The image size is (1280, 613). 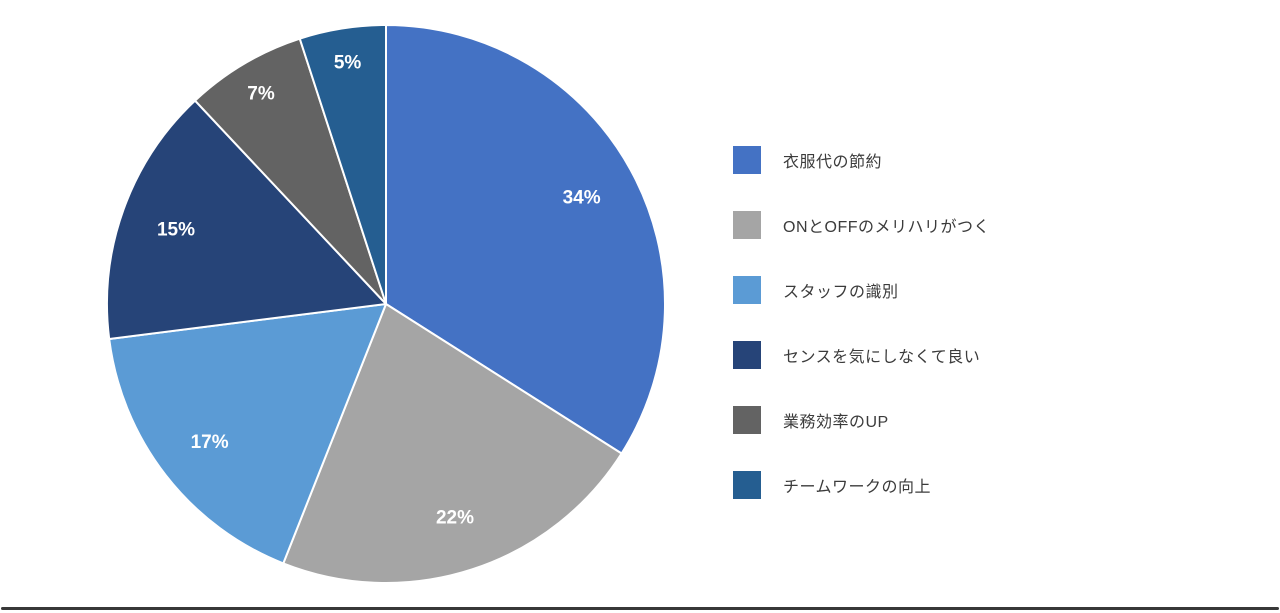 I want to click on legend-item-3: スタッフの識別, so click(x=861, y=290).